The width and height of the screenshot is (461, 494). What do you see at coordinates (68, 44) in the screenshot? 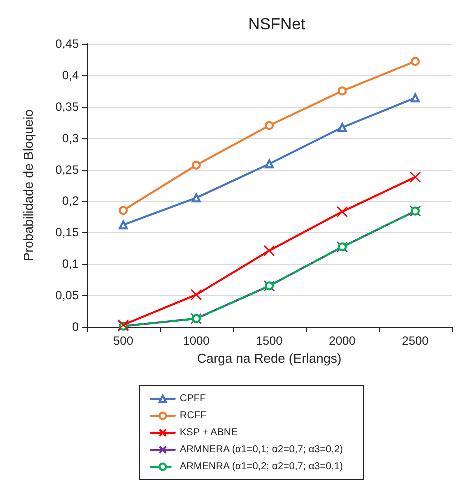
I see `y-tick-label: 0,45` at bounding box center [68, 44].